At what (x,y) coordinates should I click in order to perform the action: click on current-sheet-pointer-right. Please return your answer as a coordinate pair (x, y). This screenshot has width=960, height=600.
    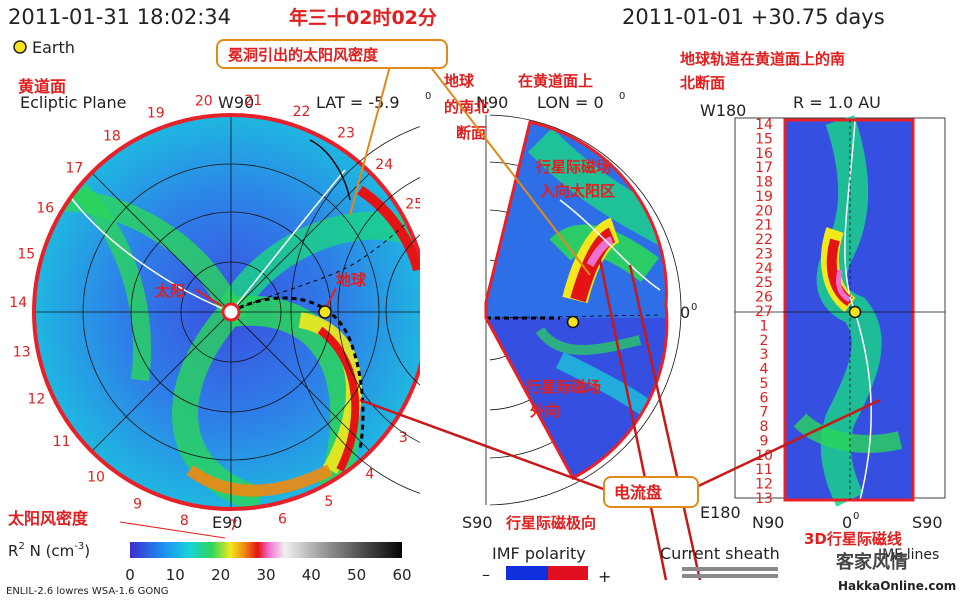
    Looking at the image, I should click on (785, 445).